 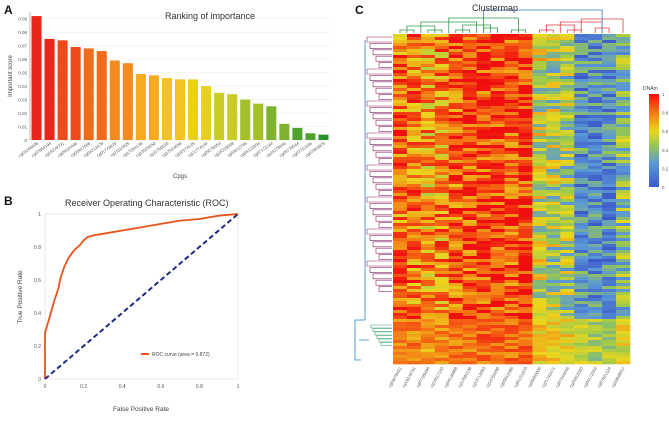 I want to click on colorbar-tick-label: 0.6, so click(x=665, y=131).